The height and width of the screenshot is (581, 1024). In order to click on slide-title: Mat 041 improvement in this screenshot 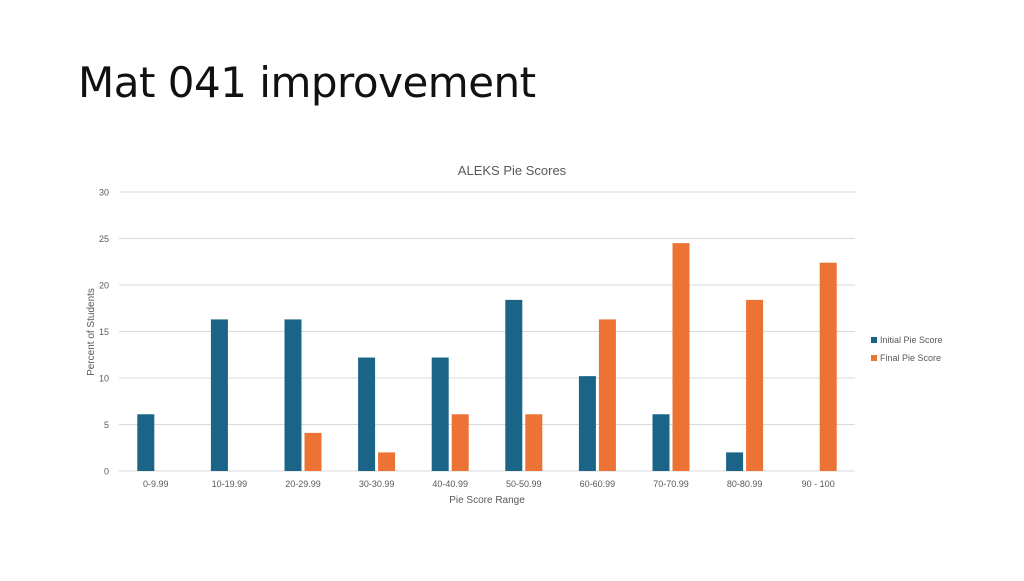, I will do `click(307, 82)`.